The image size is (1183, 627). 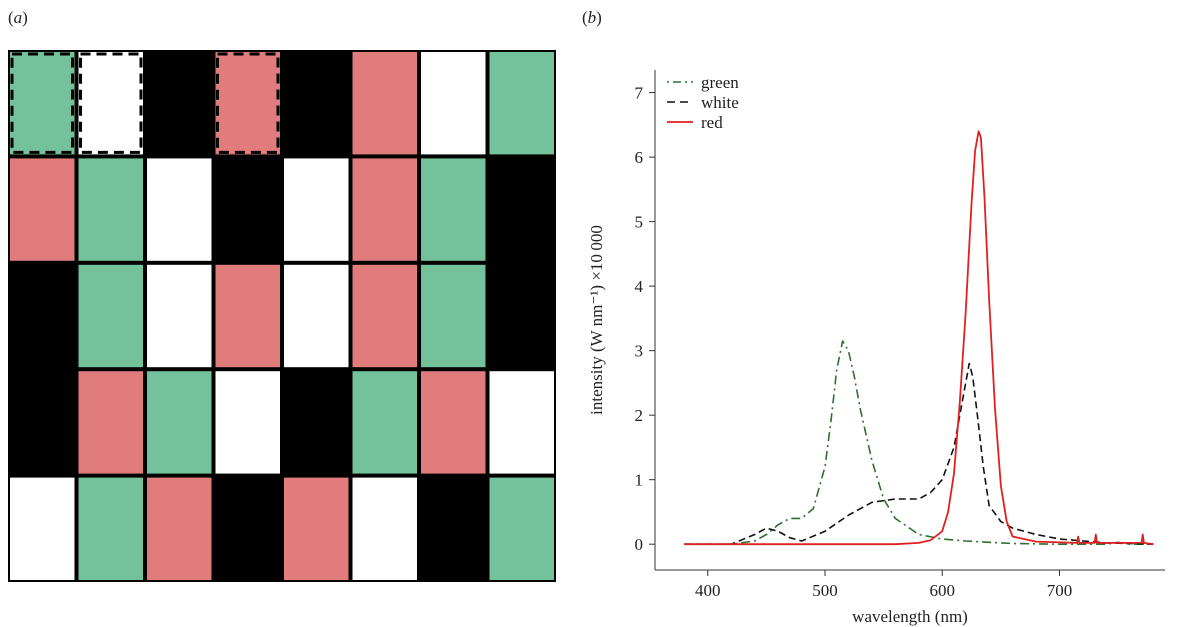 I want to click on x-tick-label: 600, so click(x=942, y=590).